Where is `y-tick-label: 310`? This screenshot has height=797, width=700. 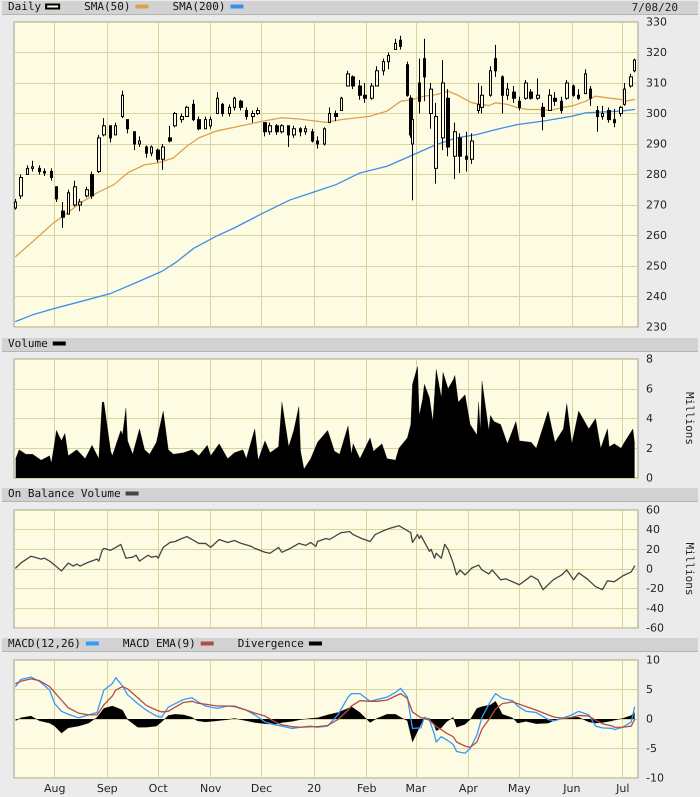 y-tick-label: 310 is located at coordinates (656, 83).